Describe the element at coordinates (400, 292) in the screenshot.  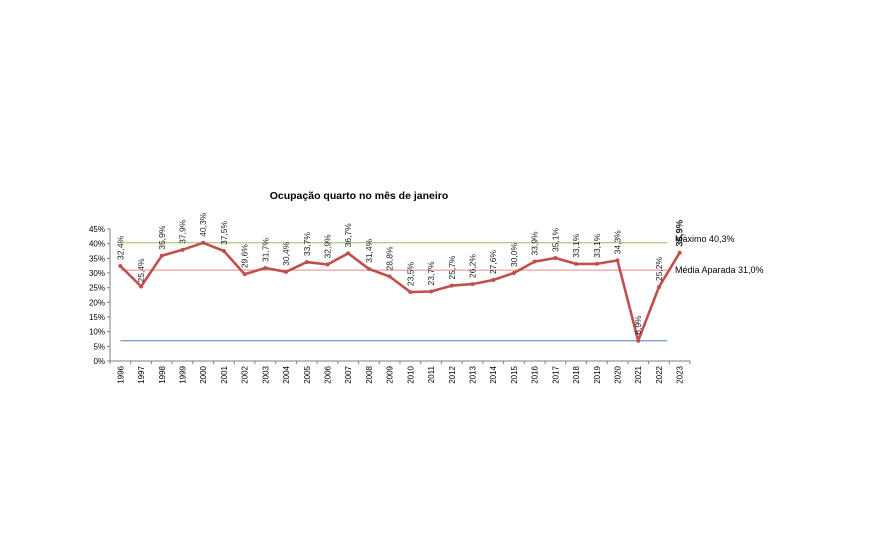
I see `series-line` at that location.